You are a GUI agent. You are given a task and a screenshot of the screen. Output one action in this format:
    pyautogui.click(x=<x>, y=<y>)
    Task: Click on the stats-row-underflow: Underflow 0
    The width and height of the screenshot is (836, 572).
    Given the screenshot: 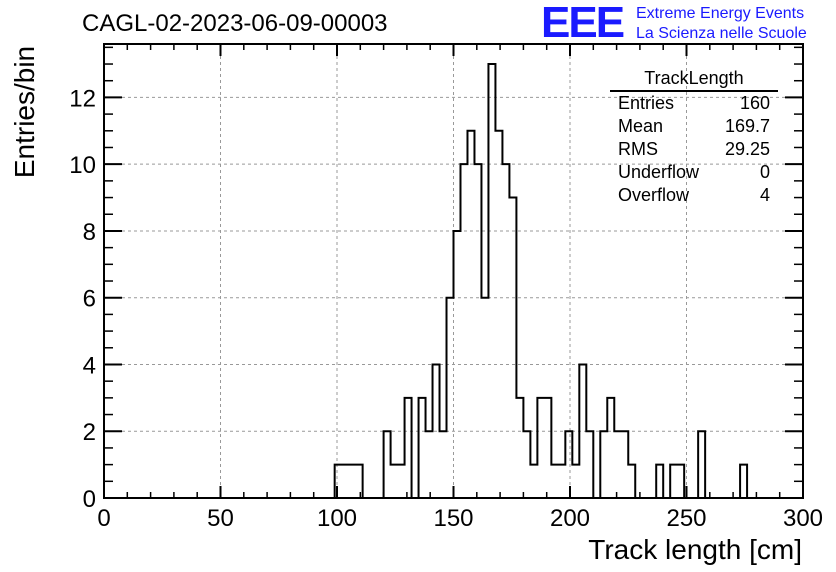 What is the action you would take?
    pyautogui.click(x=694, y=172)
    